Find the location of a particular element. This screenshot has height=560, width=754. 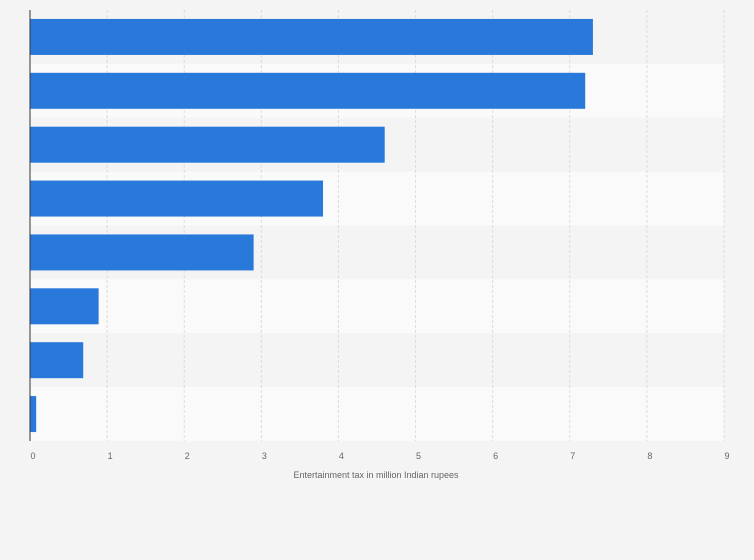

x-tick-label: 6 is located at coordinates (495, 456).